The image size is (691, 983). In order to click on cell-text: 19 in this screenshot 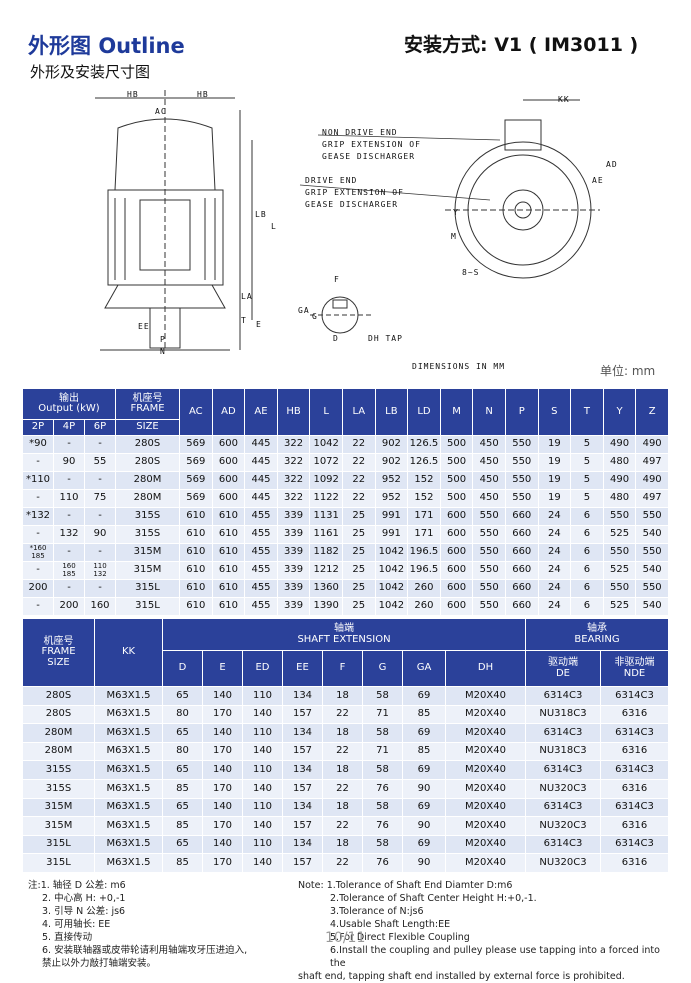, I will do `click(554, 498)`.